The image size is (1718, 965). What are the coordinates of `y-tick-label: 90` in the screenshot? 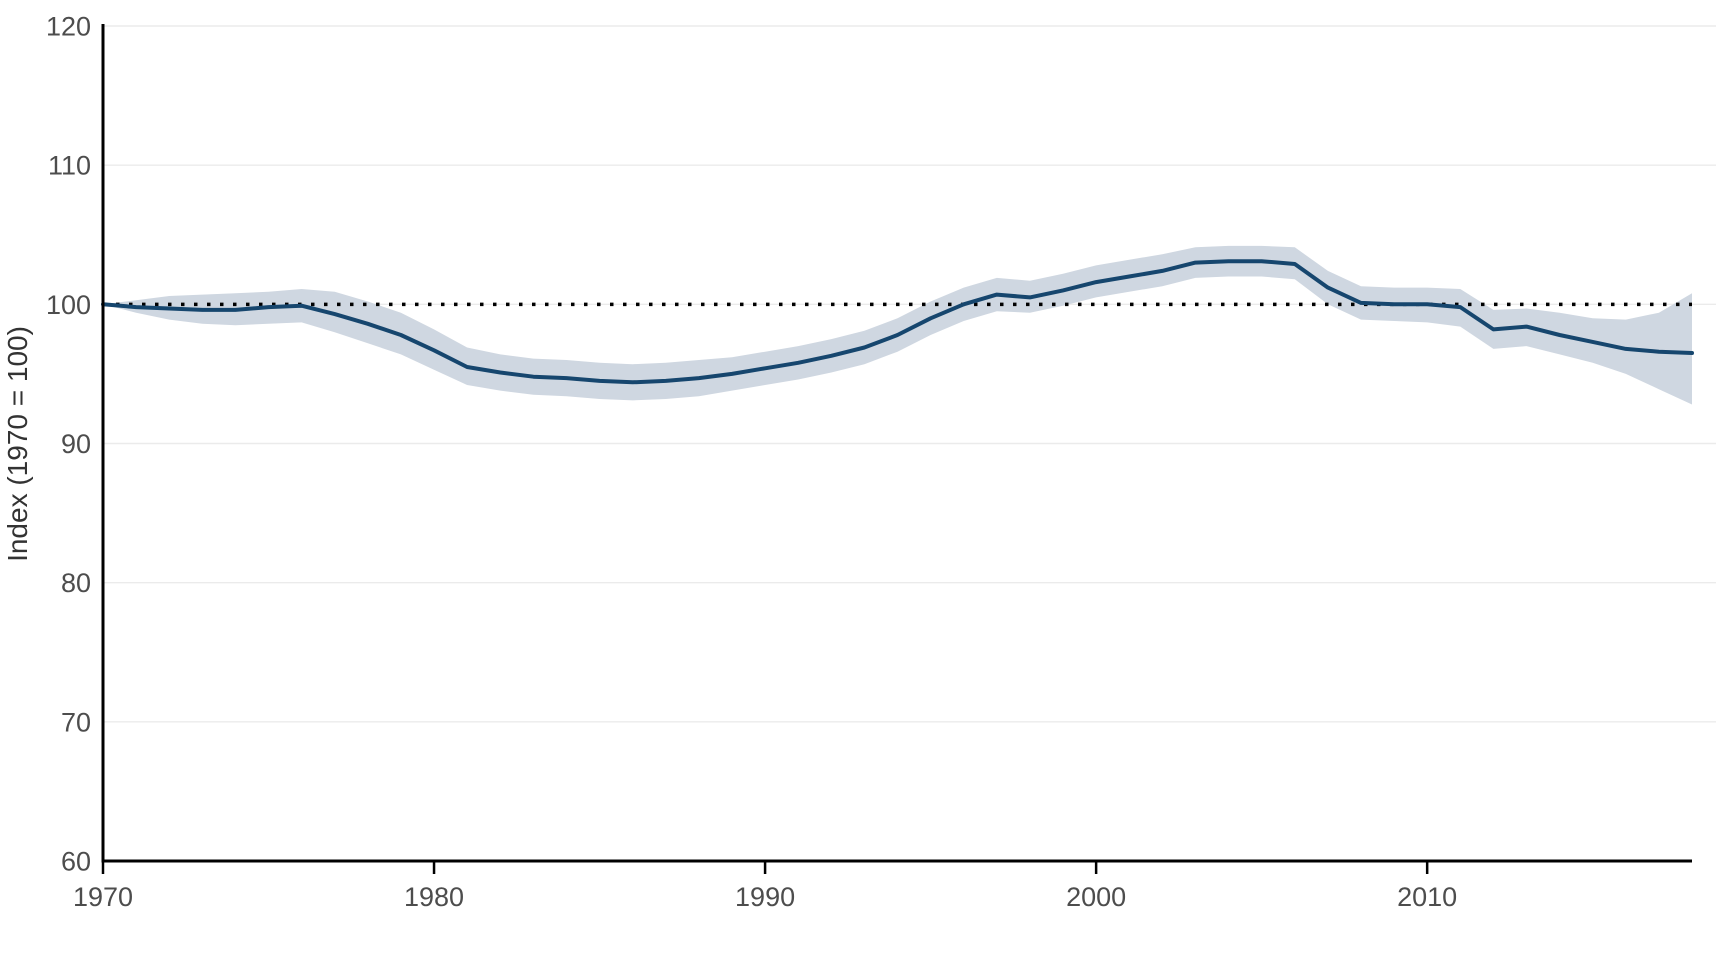 It's located at (76, 444).